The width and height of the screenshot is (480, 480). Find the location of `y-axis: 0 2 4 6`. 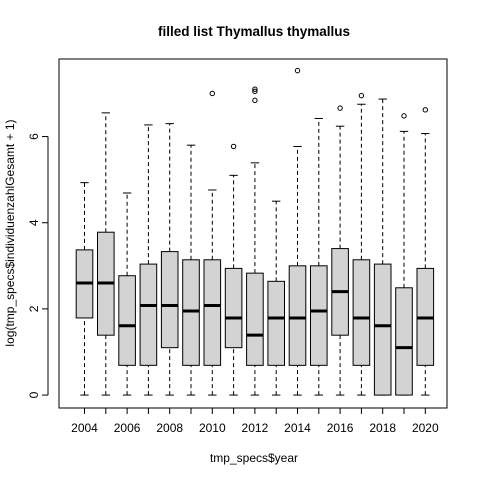

y-axis: 0 2 4 6 is located at coordinates (38, 265).